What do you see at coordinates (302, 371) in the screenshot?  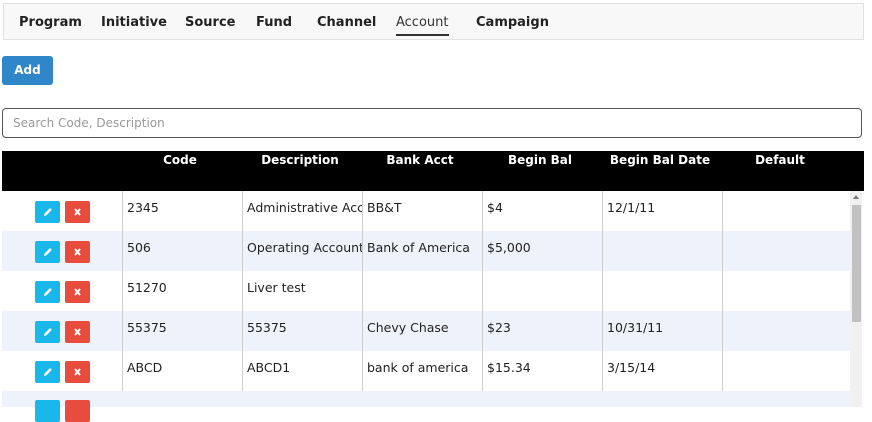 I see `table-cell: ABCD1` at bounding box center [302, 371].